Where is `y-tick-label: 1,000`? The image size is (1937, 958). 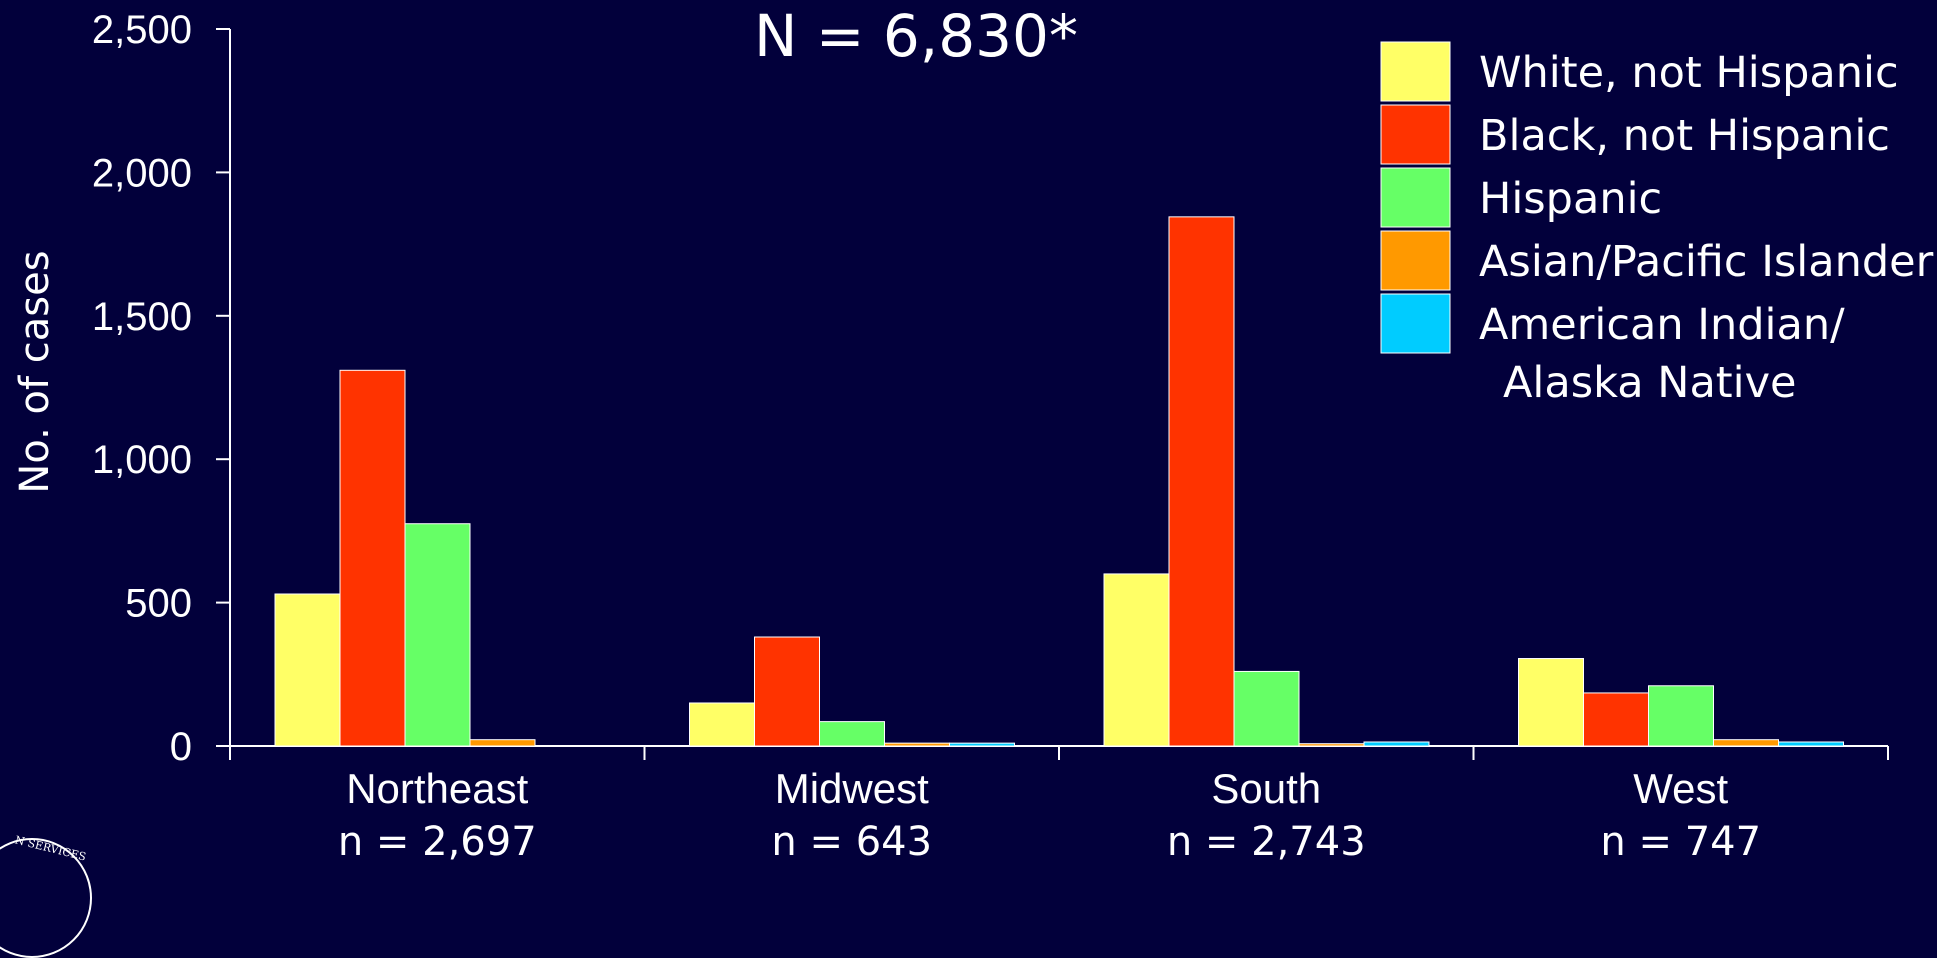 y-tick-label: 1,000 is located at coordinates (142, 460).